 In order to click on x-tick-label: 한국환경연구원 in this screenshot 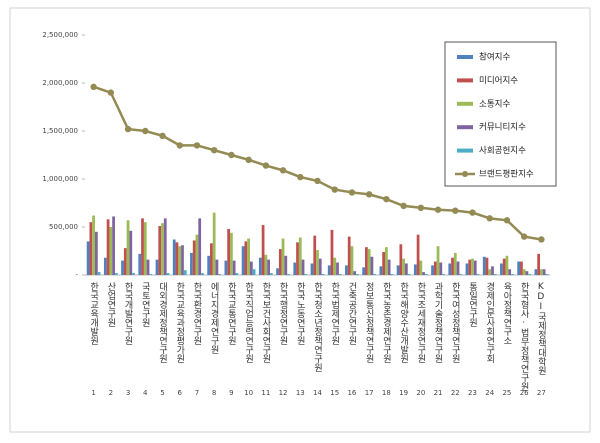, I will do `click(196, 313)`.